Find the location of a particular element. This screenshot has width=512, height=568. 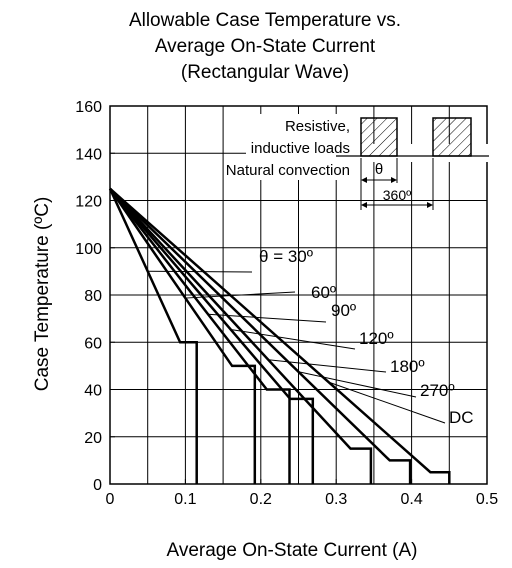

y-tick-label: 40 is located at coordinates (93, 391).